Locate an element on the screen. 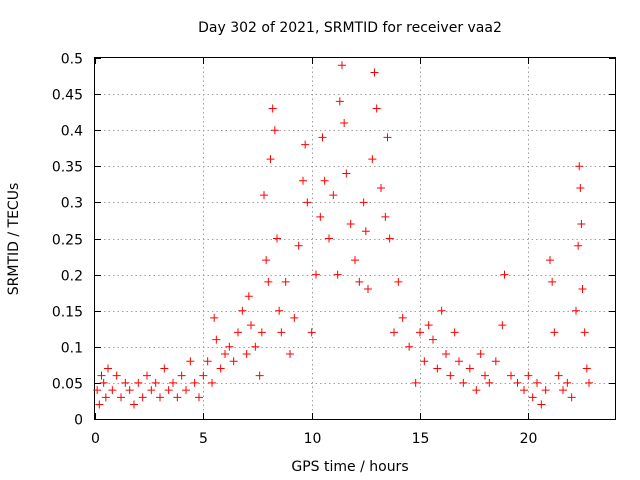 The height and width of the screenshot is (480, 640). y-tick-label: 0.5 is located at coordinates (72, 60).